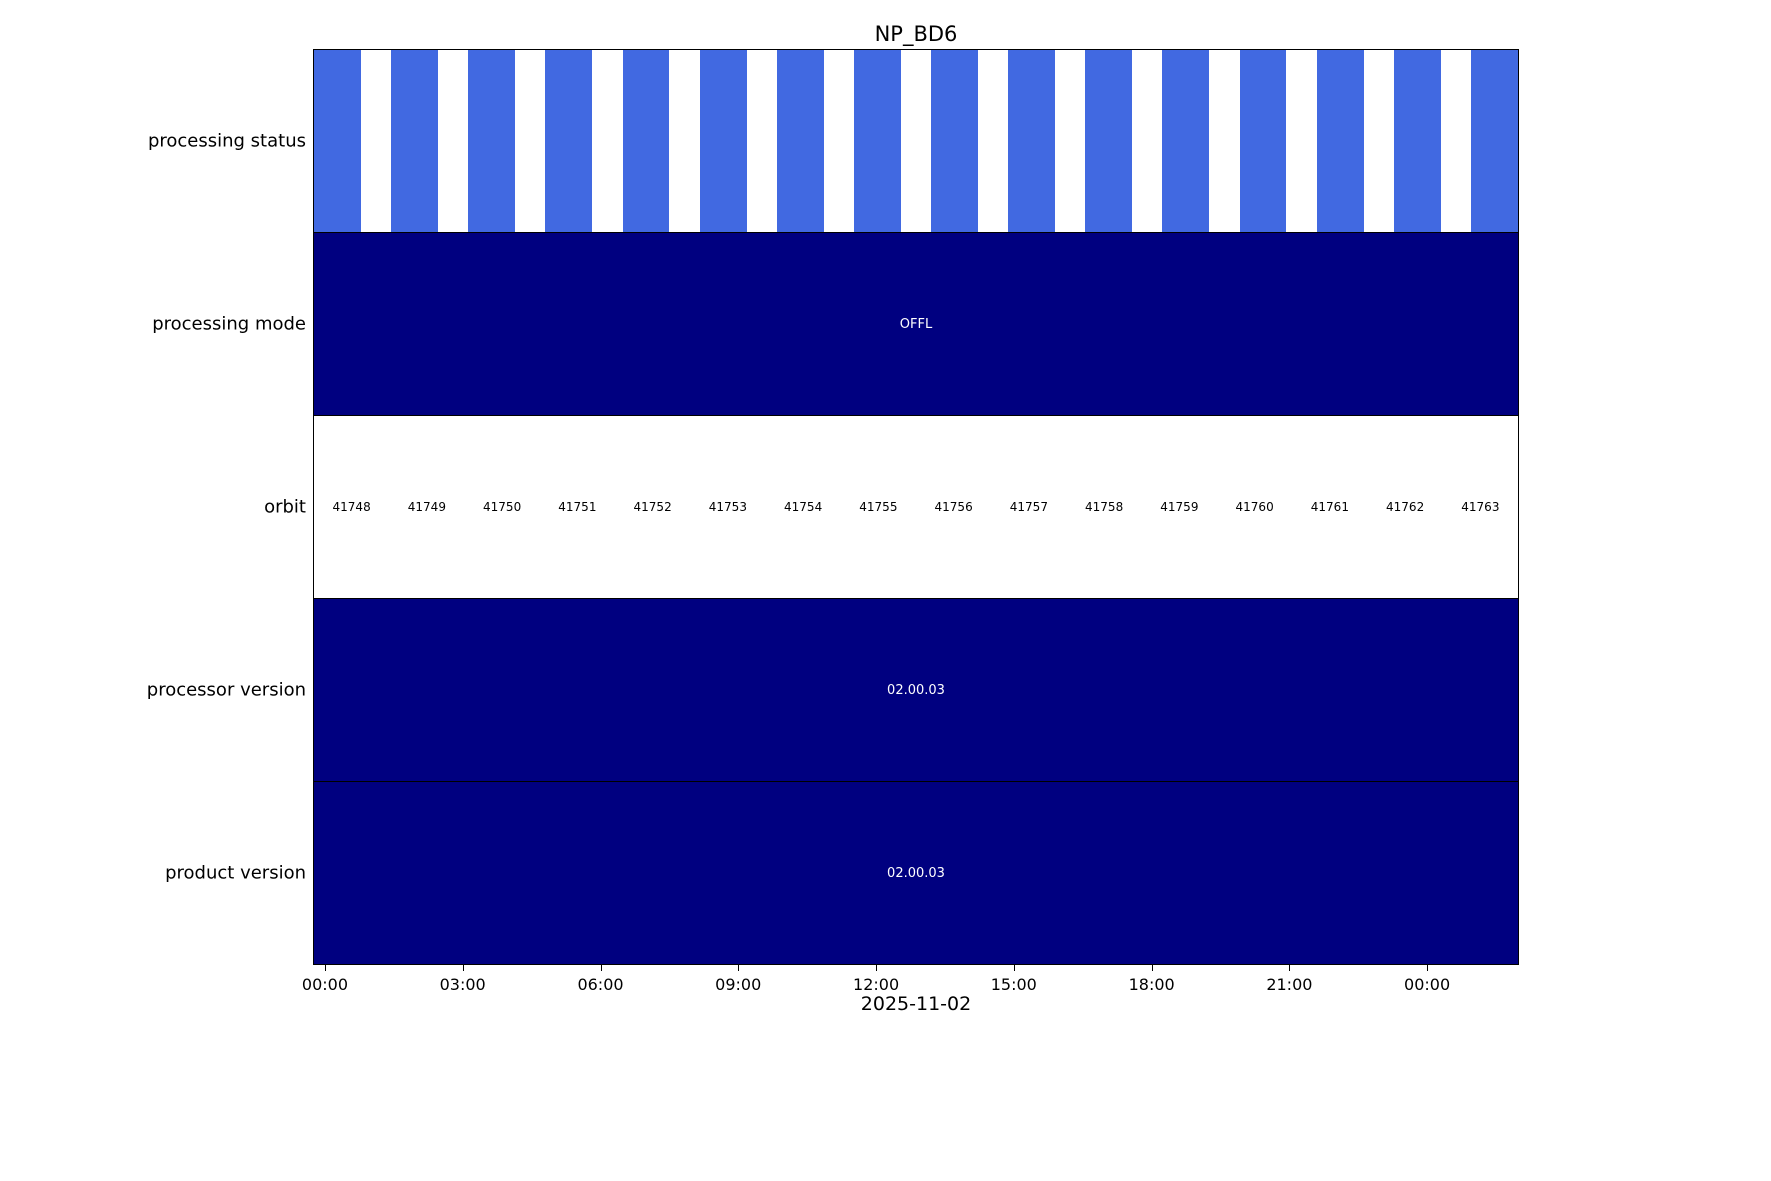 This screenshot has width=1771, height=1181. I want to click on row-label-processing-status: processing status, so click(226, 141).